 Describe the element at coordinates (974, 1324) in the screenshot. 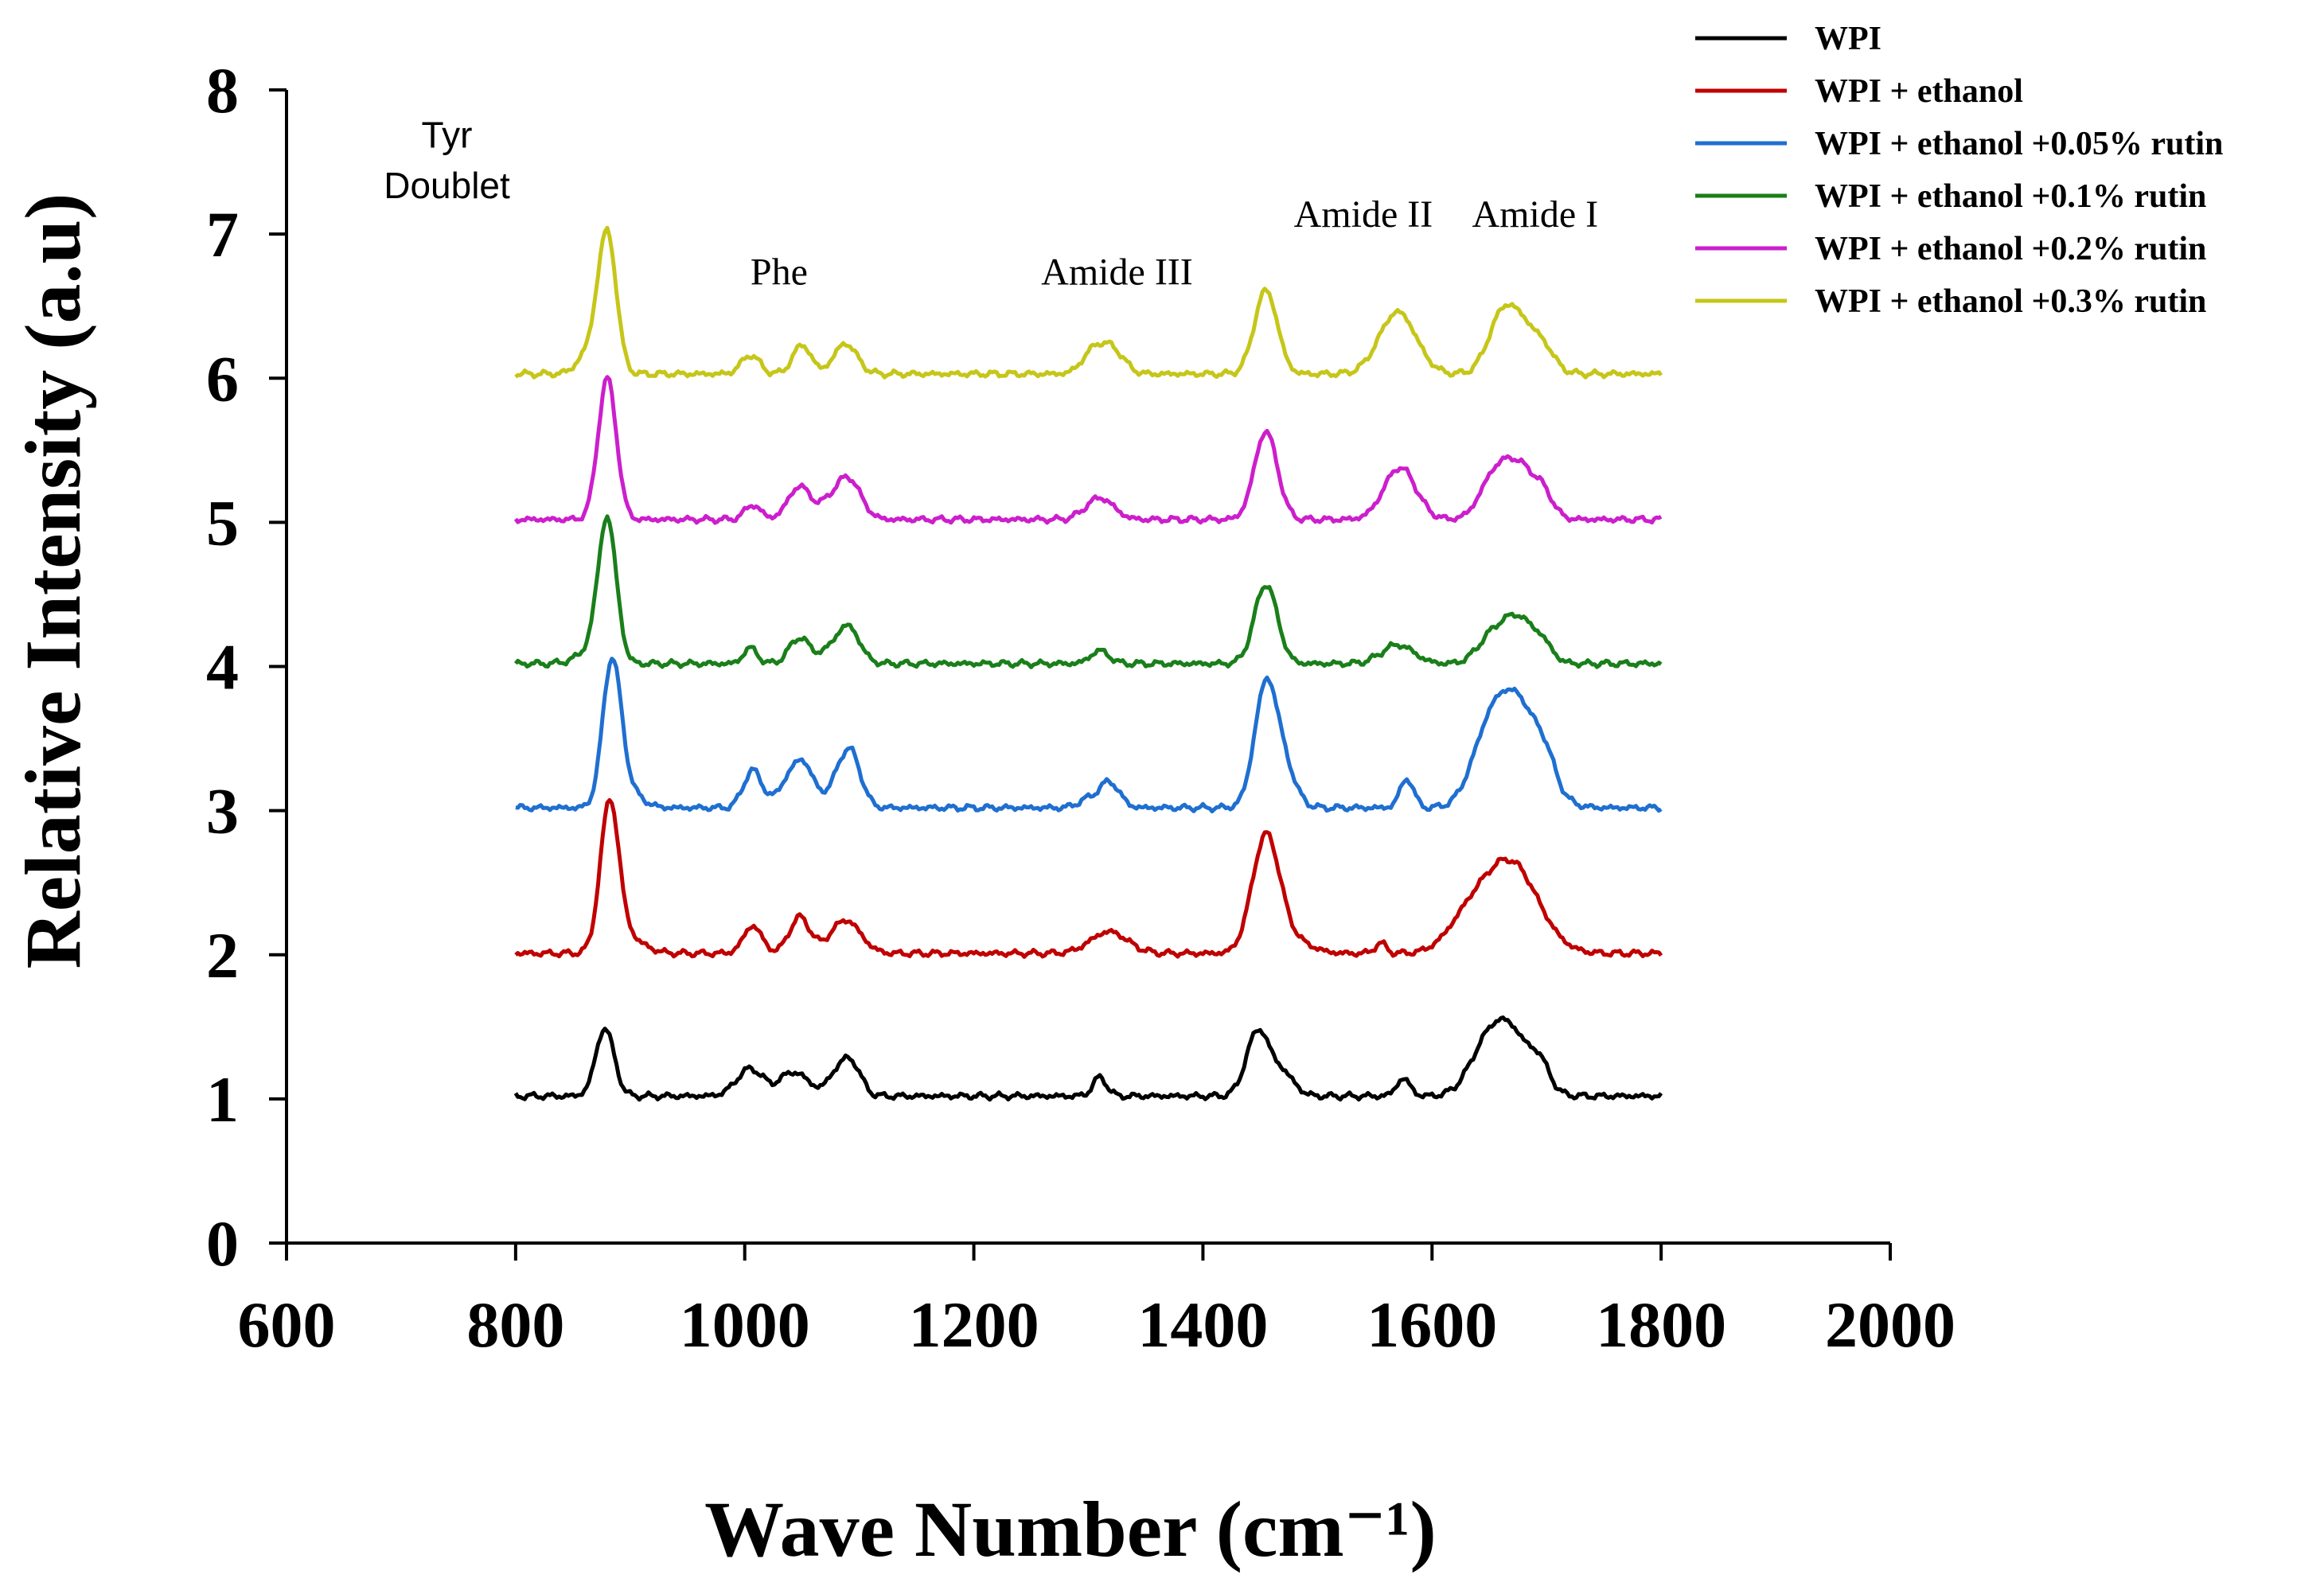

I see `x-tick-label: 1200` at that location.